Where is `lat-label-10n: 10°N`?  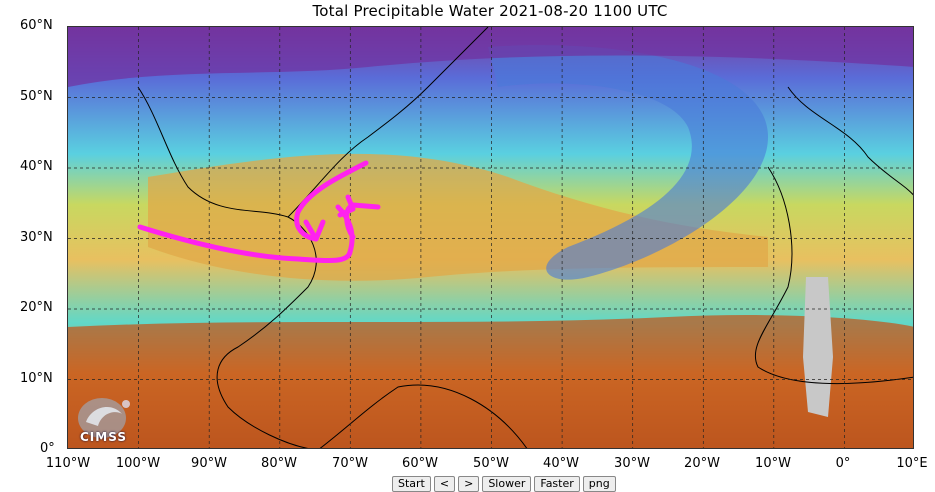 lat-label-10n: 10°N is located at coordinates (36, 378).